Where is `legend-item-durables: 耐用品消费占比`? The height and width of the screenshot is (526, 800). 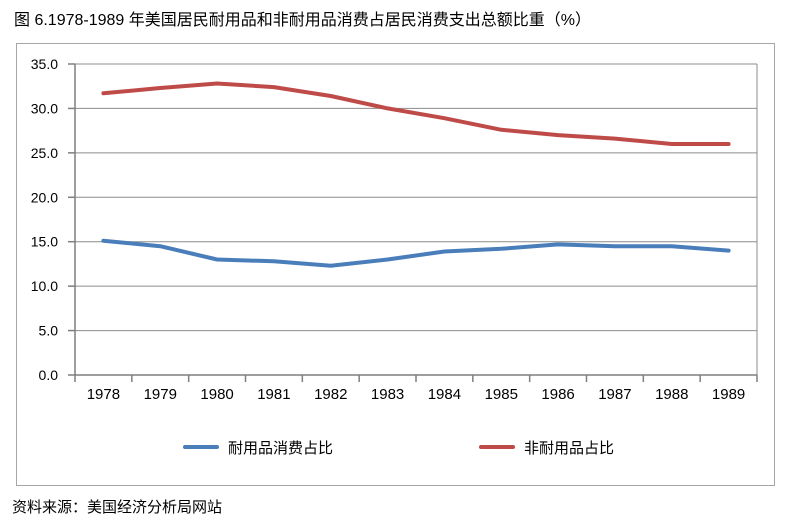 legend-item-durables: 耐用品消费占比 is located at coordinates (258, 447).